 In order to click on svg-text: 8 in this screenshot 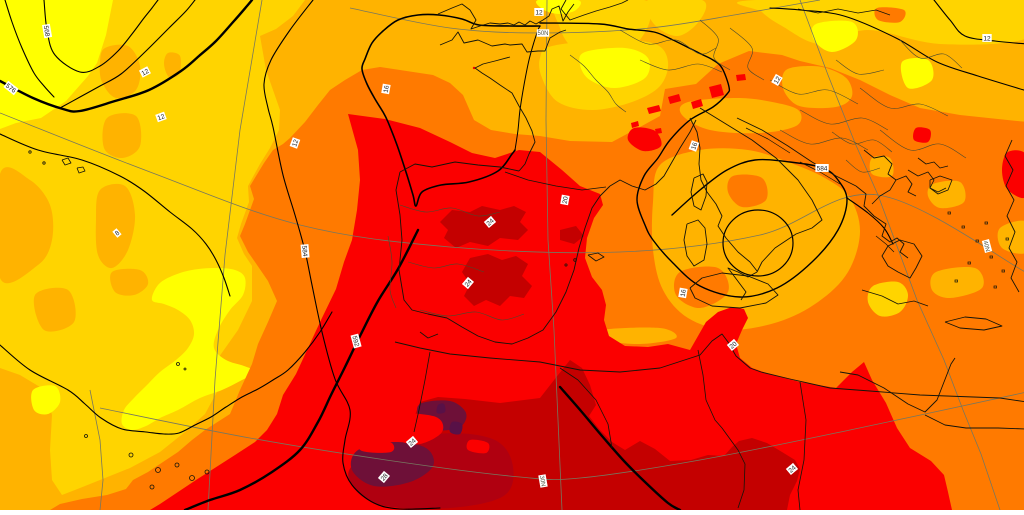, I will do `click(118, 234)`.